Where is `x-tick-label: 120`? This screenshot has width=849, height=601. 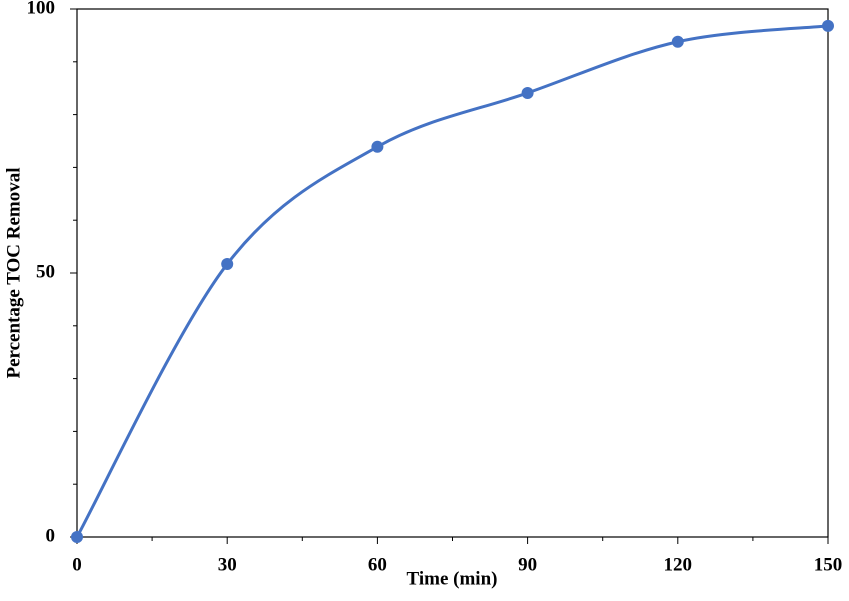
x-tick-label: 120 is located at coordinates (678, 564).